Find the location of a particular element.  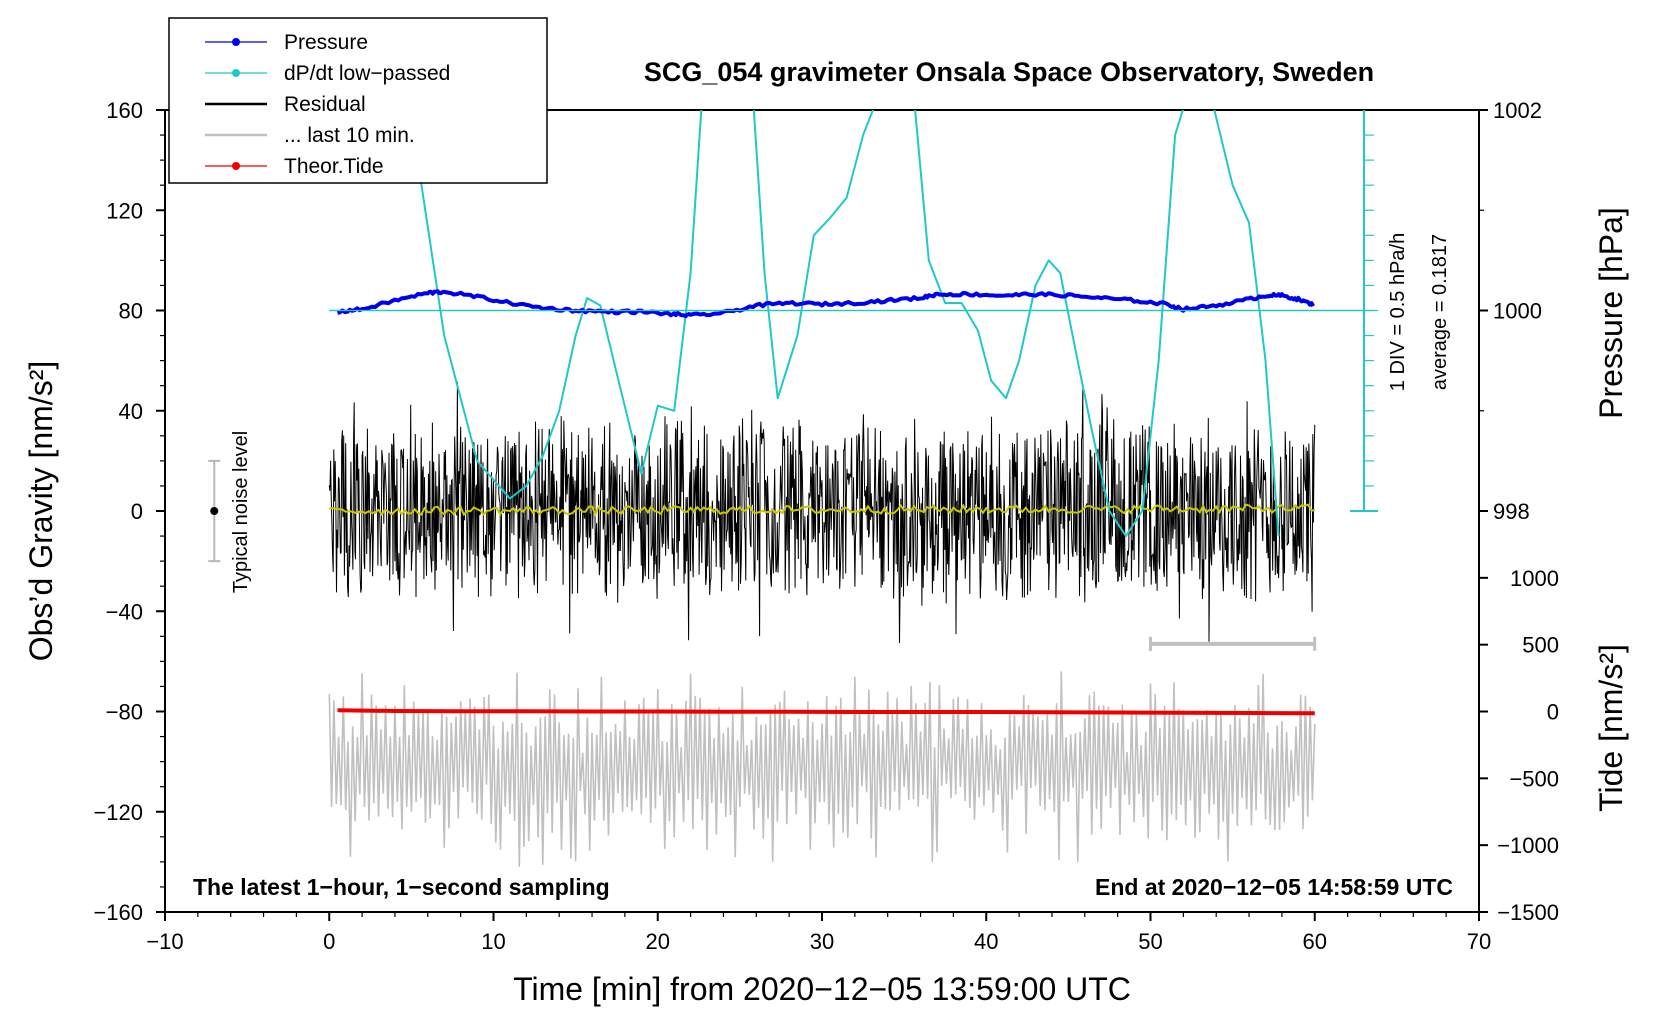

y-axis-pressure-title: Pressure [hPa] is located at coordinates (1611, 313).